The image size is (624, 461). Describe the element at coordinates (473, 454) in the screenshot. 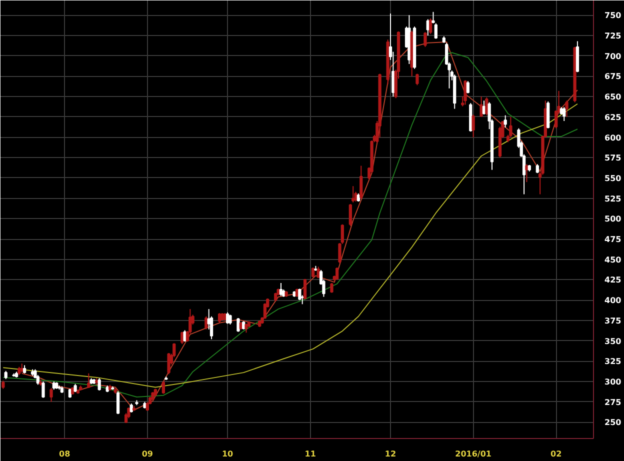

I see `x-tick-label: 2016/01` at that location.